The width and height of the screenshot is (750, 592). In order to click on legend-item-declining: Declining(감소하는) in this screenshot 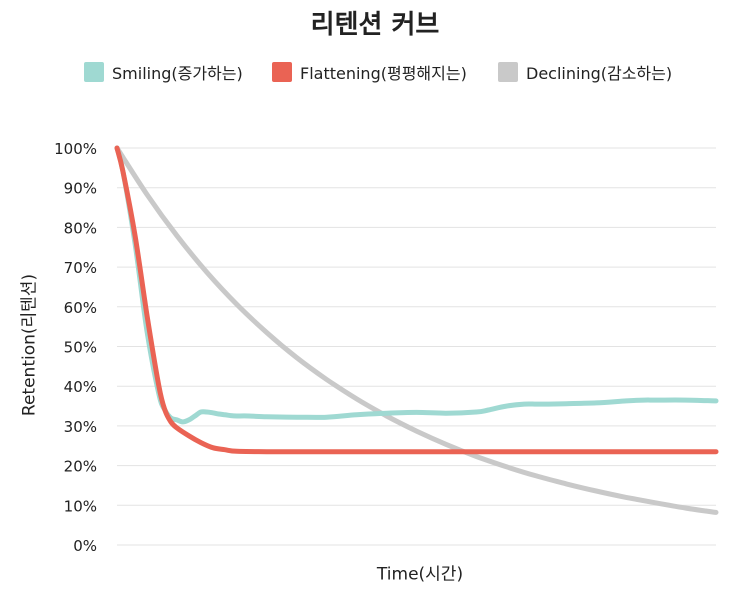, I will do `click(585, 72)`.